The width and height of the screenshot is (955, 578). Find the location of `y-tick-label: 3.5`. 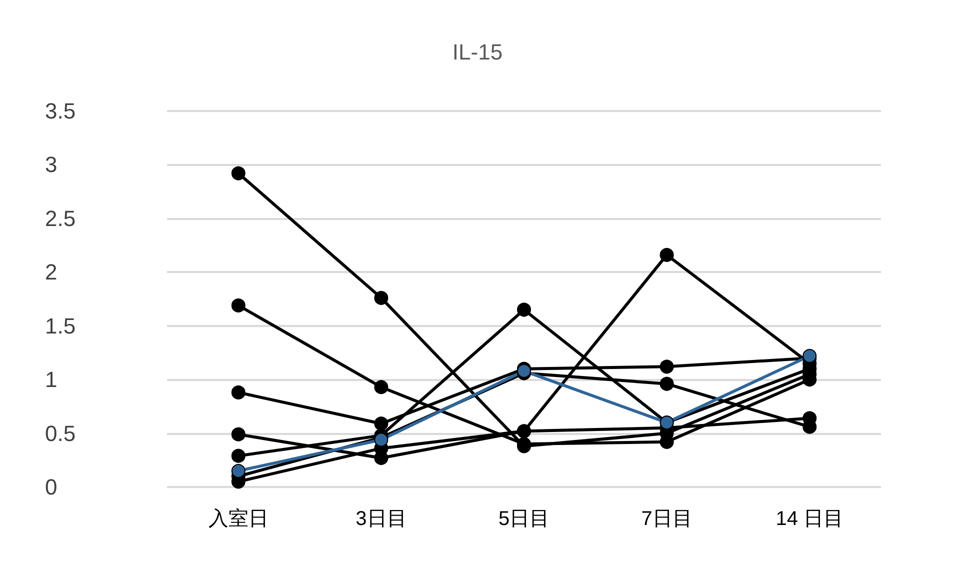

y-tick-label: 3.5 is located at coordinates (60, 111).